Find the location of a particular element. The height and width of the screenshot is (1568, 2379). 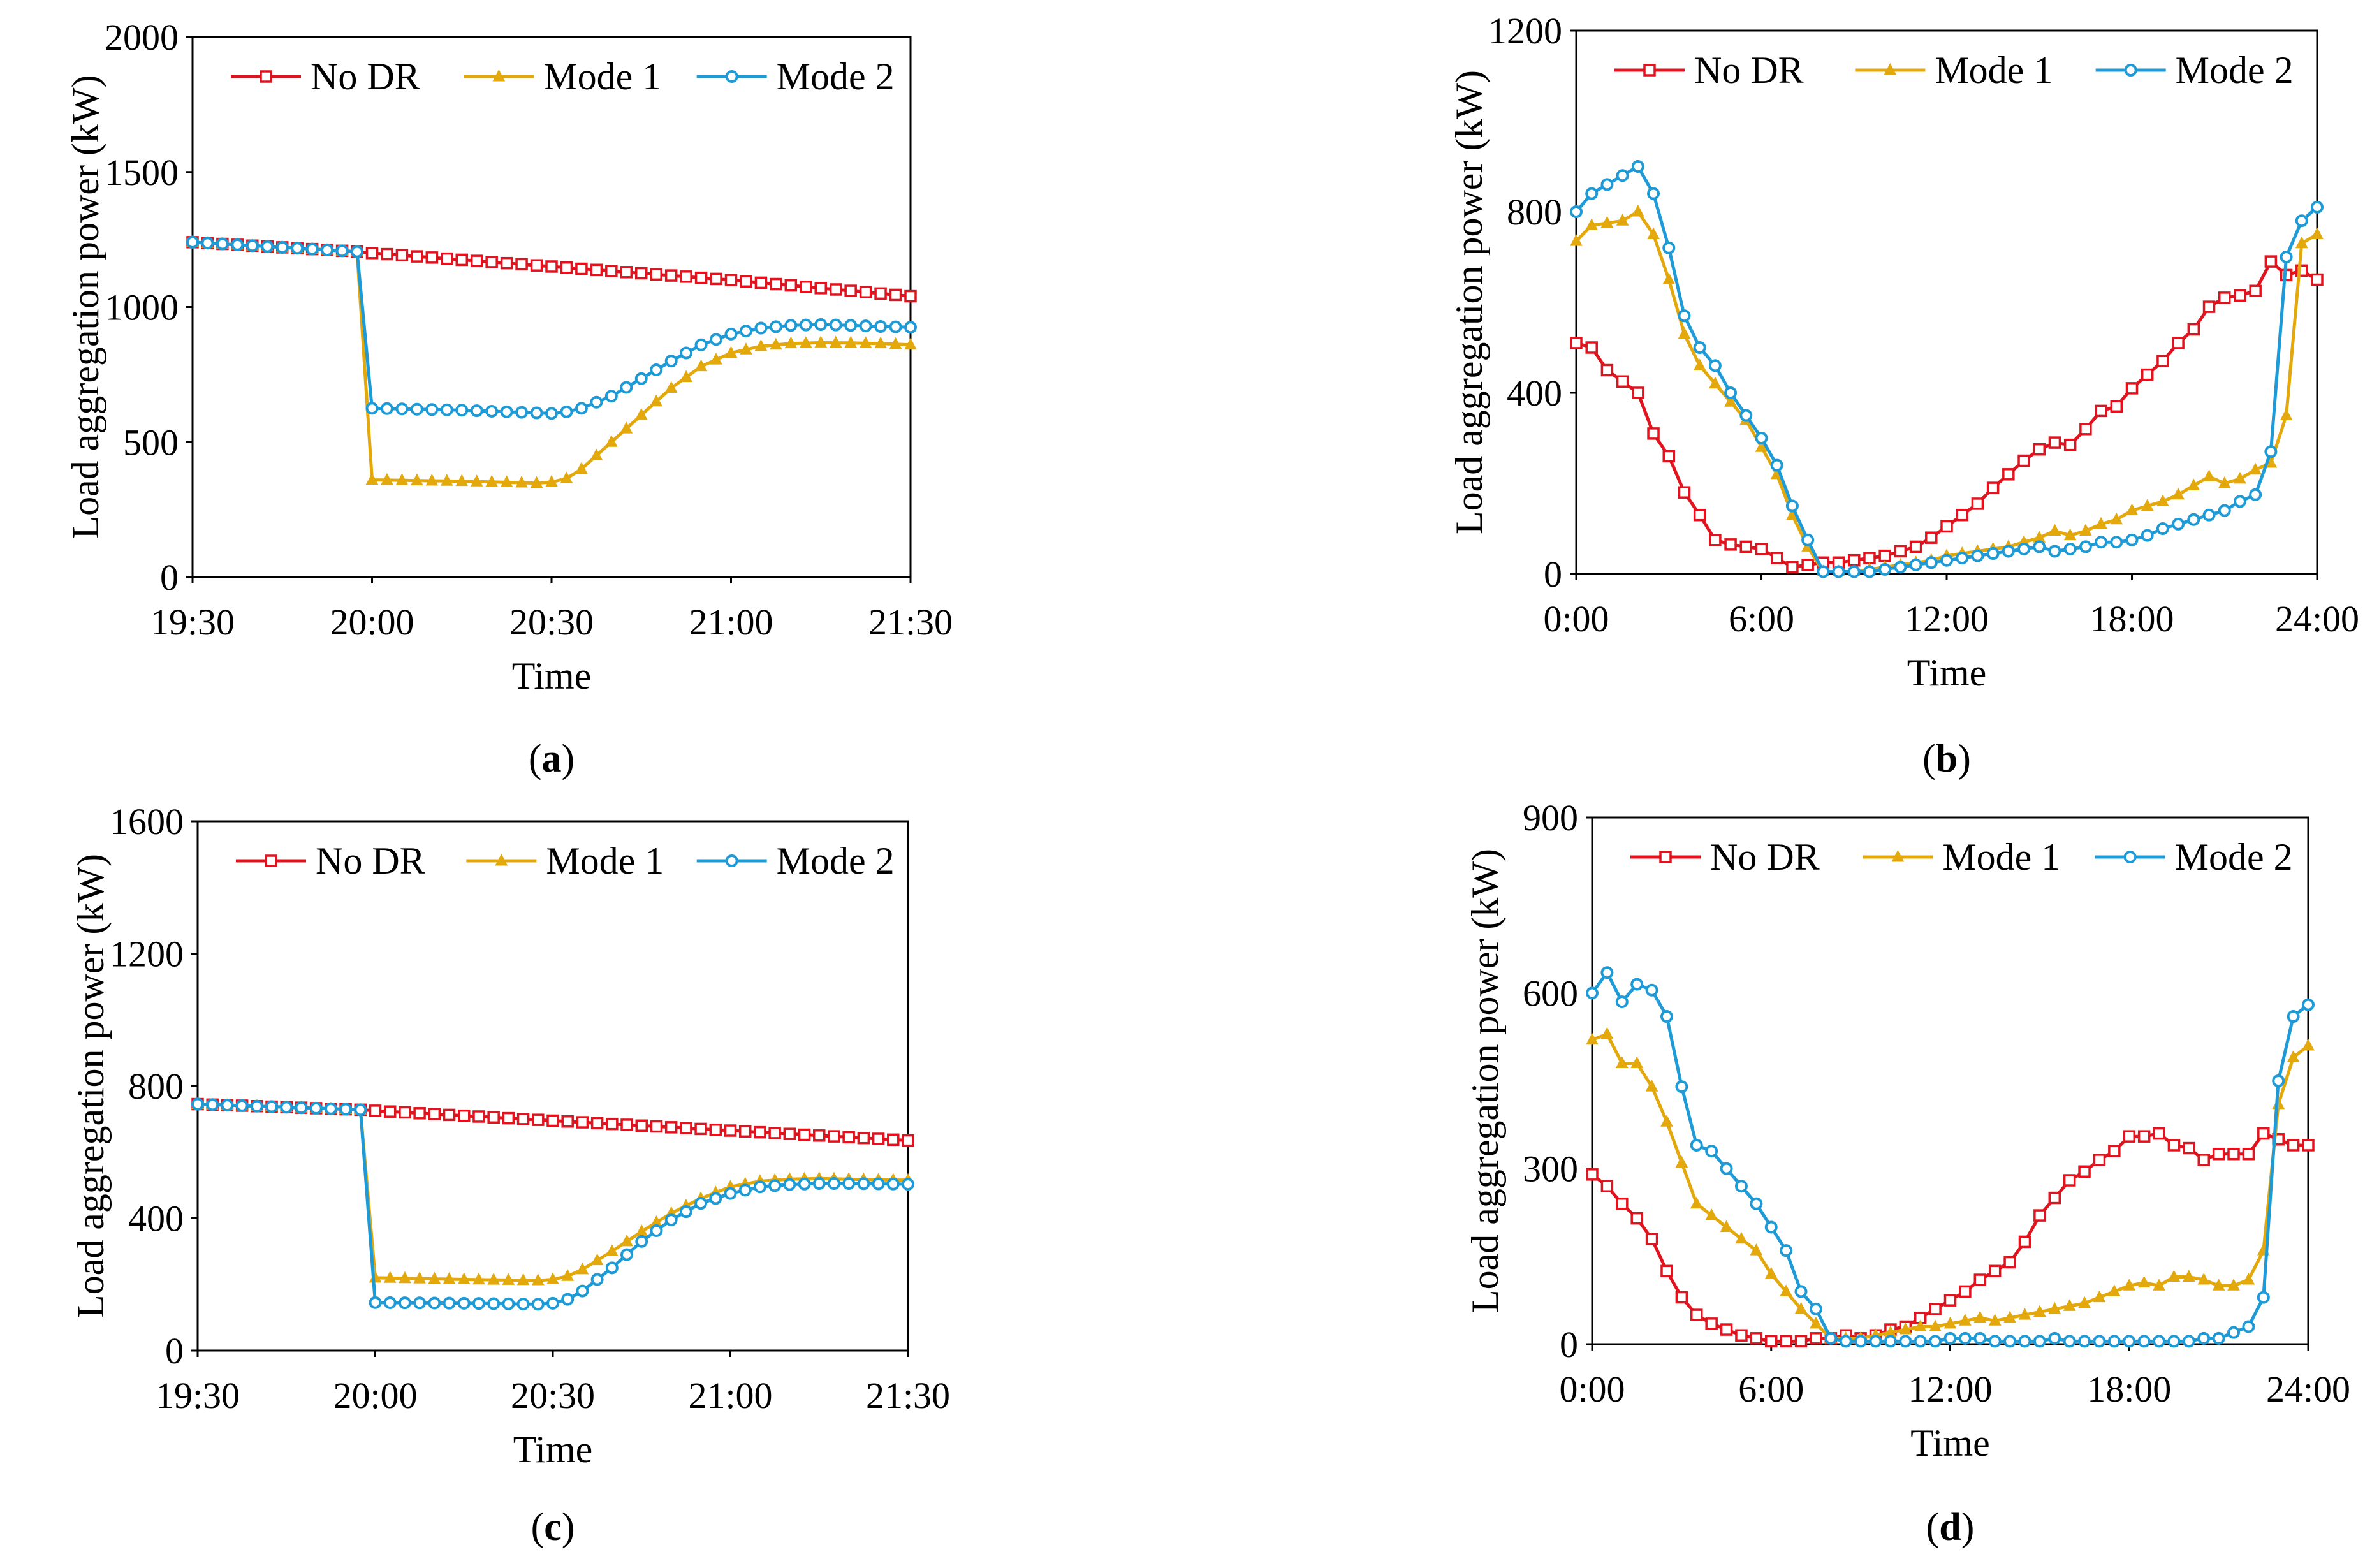

plot-frame is located at coordinates (1950, 1080).